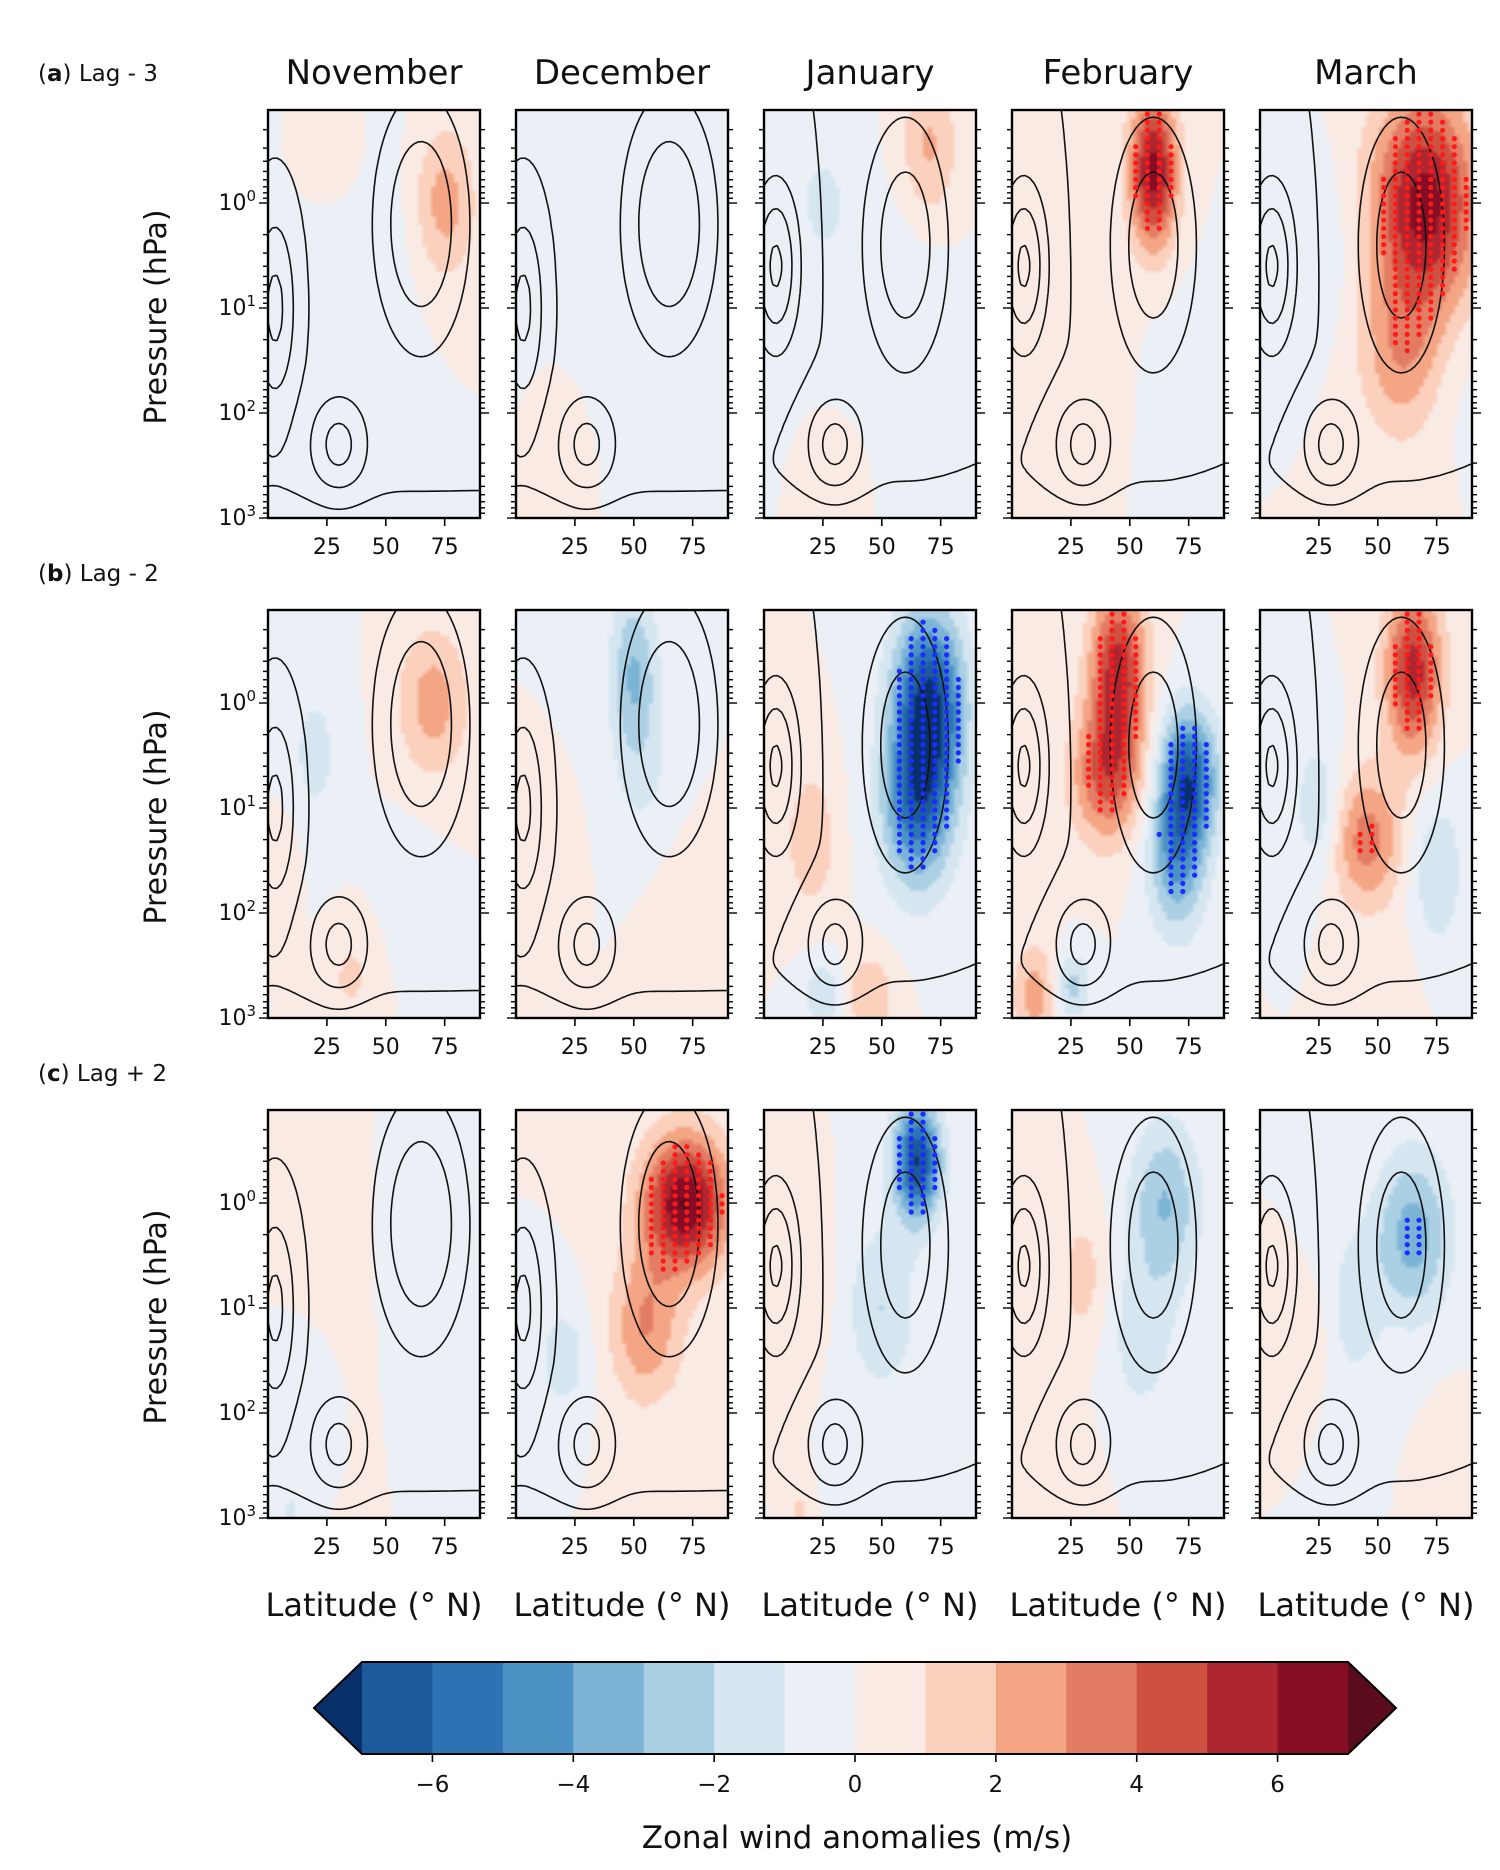 This screenshot has width=1500, height=1870. I want to click on colorbar-bin, so click(609, 1708).